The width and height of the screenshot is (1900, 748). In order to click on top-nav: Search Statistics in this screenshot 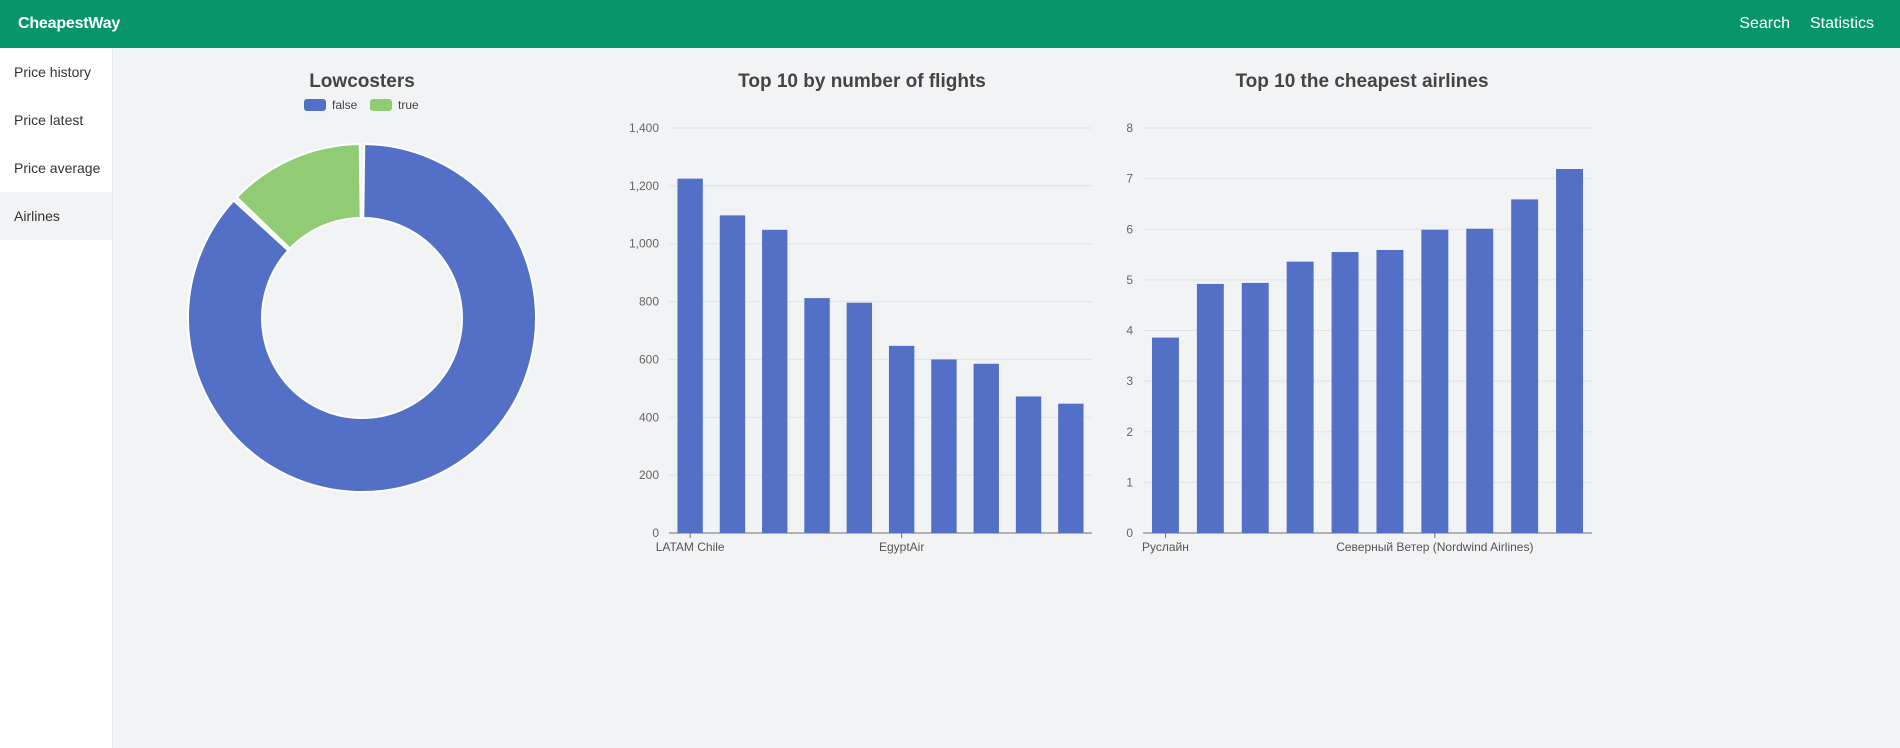, I will do `click(1806, 24)`.